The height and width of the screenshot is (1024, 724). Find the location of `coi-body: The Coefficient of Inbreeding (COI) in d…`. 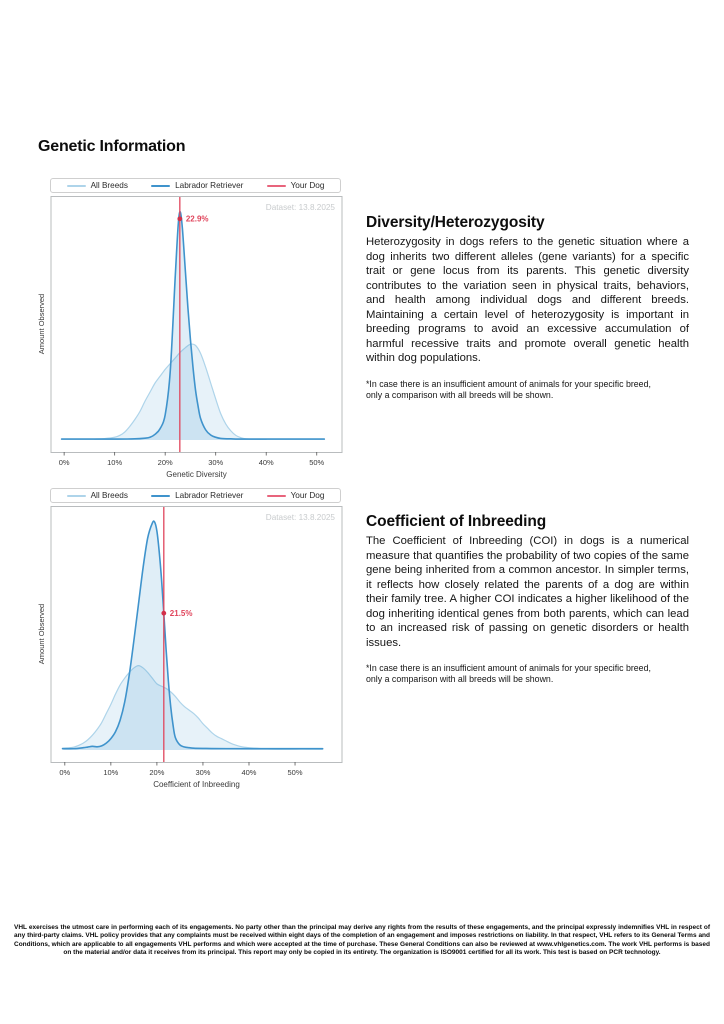

coi-body: The Coefficient of Inbreeding (COI) in d… is located at coordinates (527, 592).